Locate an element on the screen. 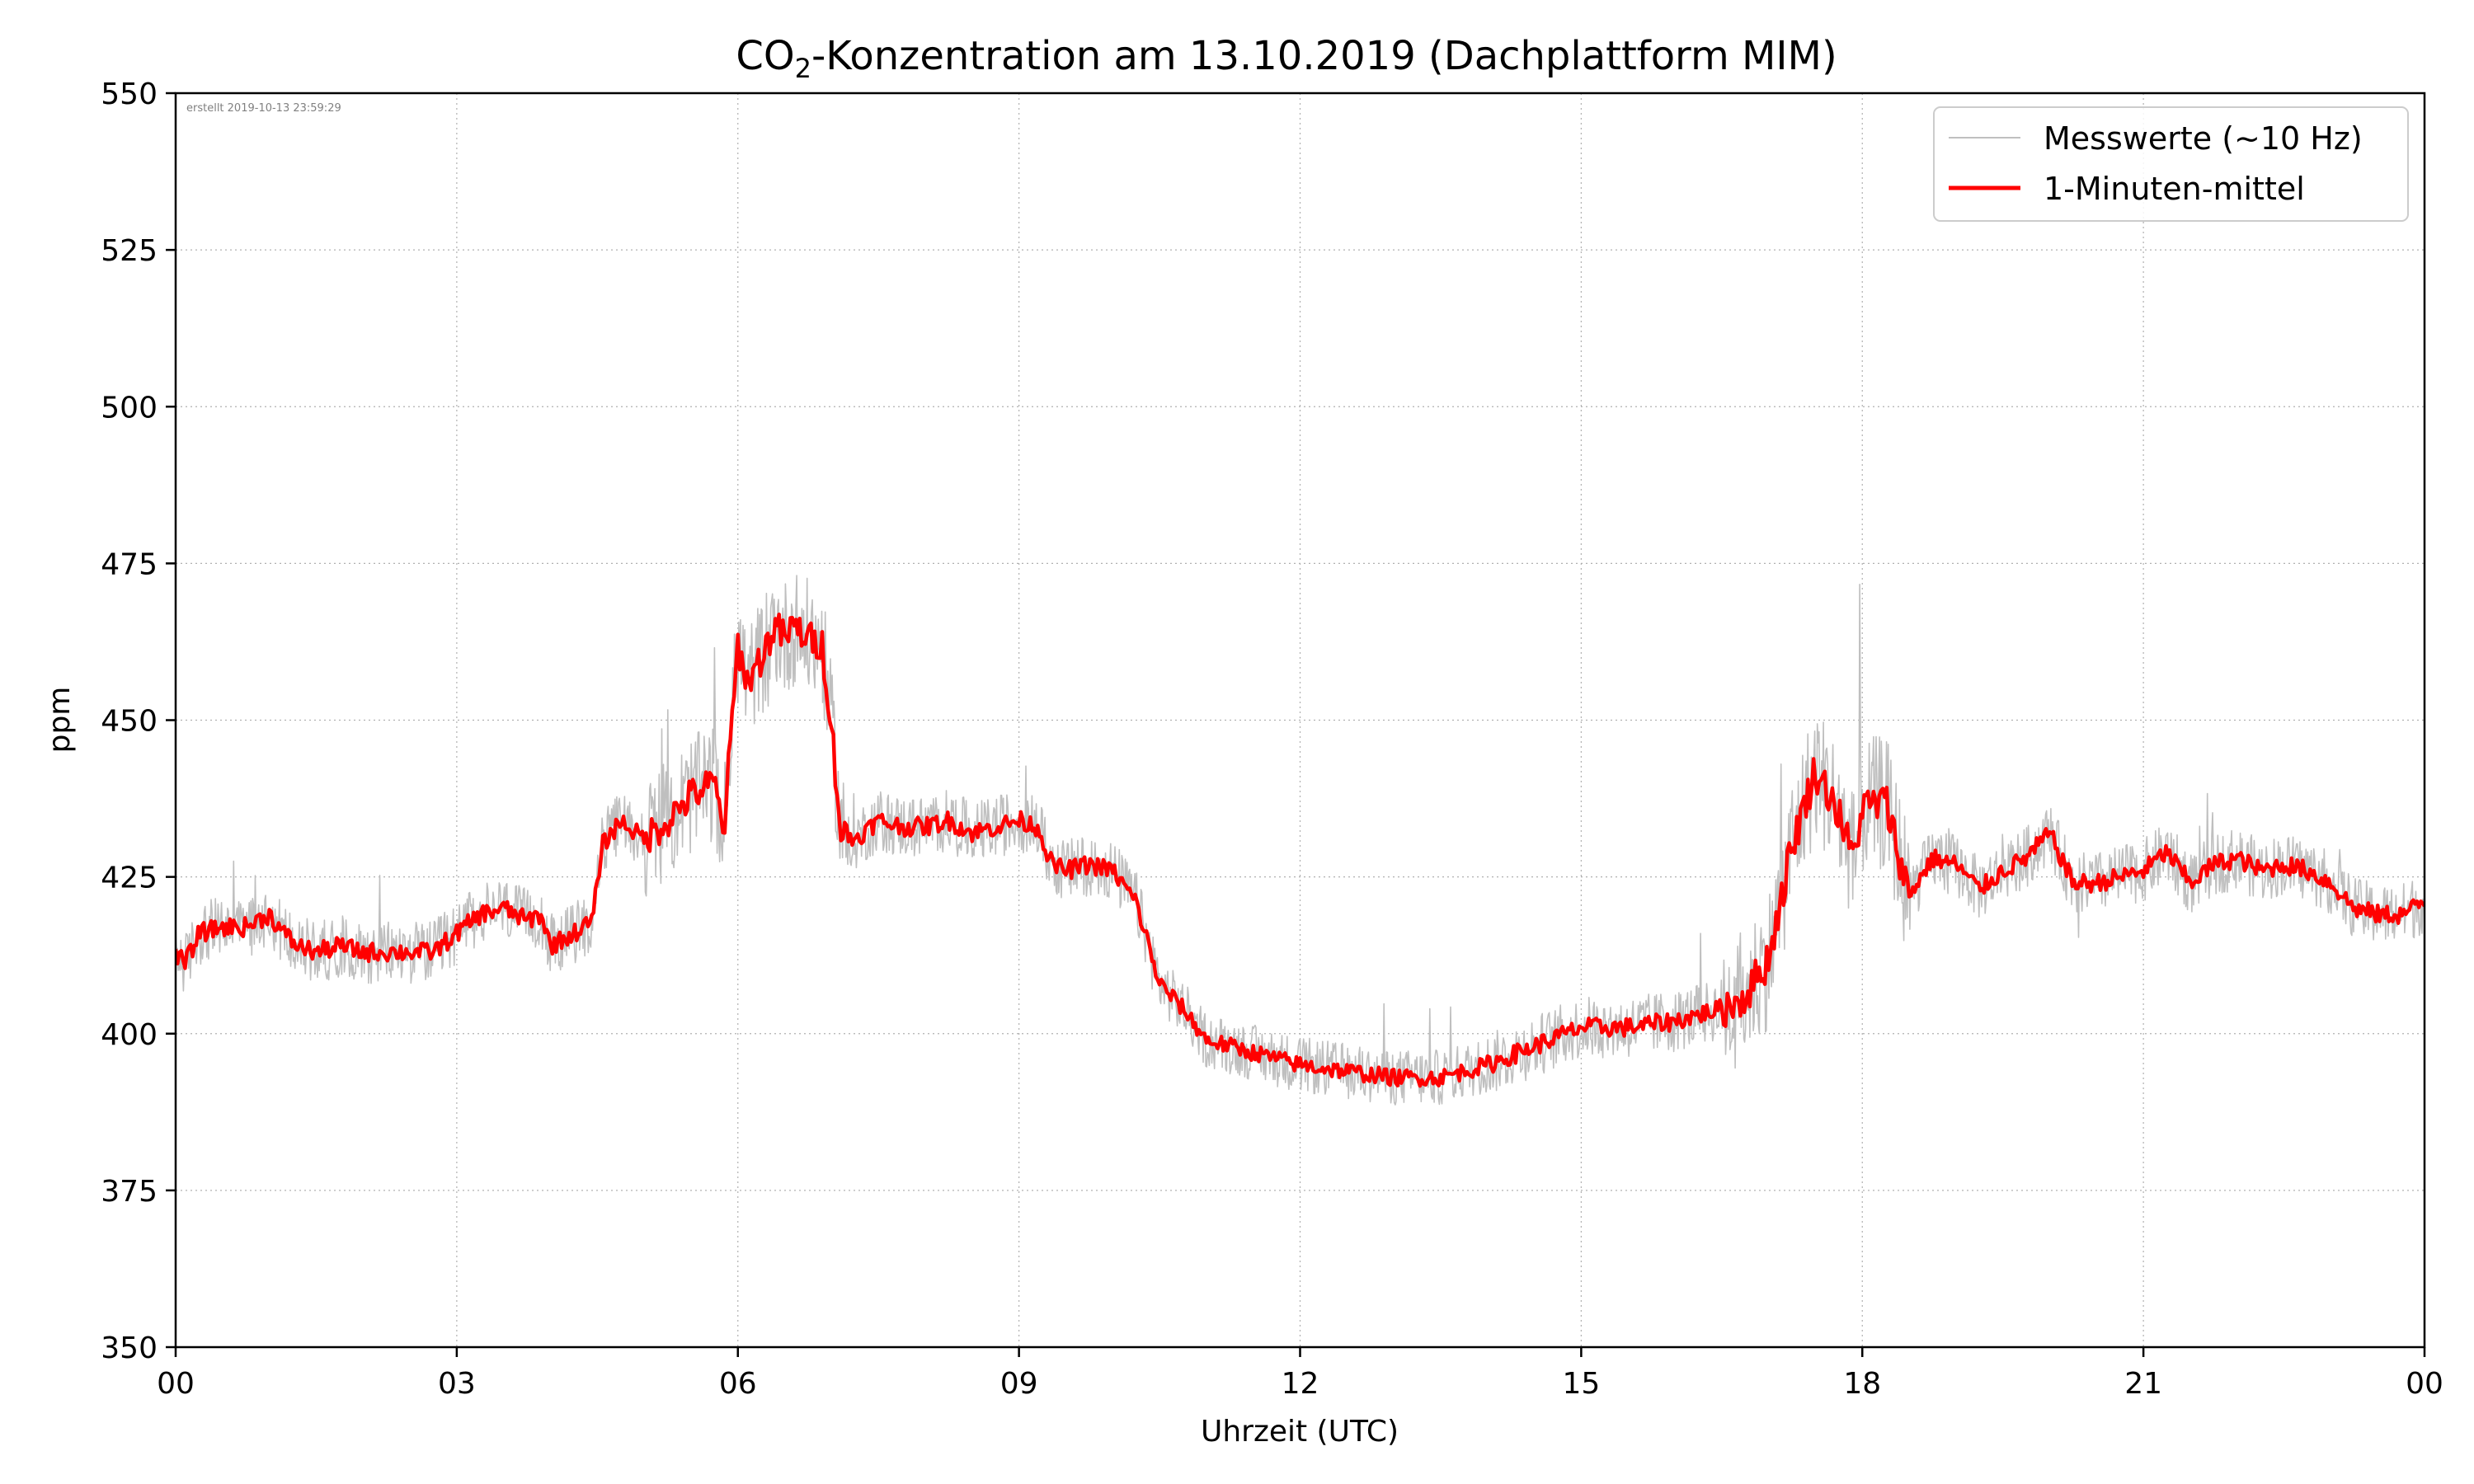 The height and width of the screenshot is (1484, 2474). x-tick-label: 03 is located at coordinates (457, 1384).